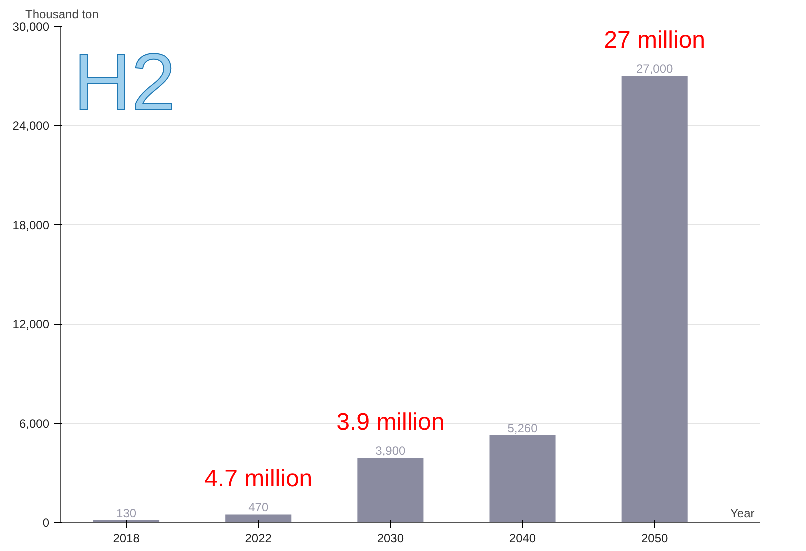  I want to click on x-tick-label: 2030, so click(390, 539).